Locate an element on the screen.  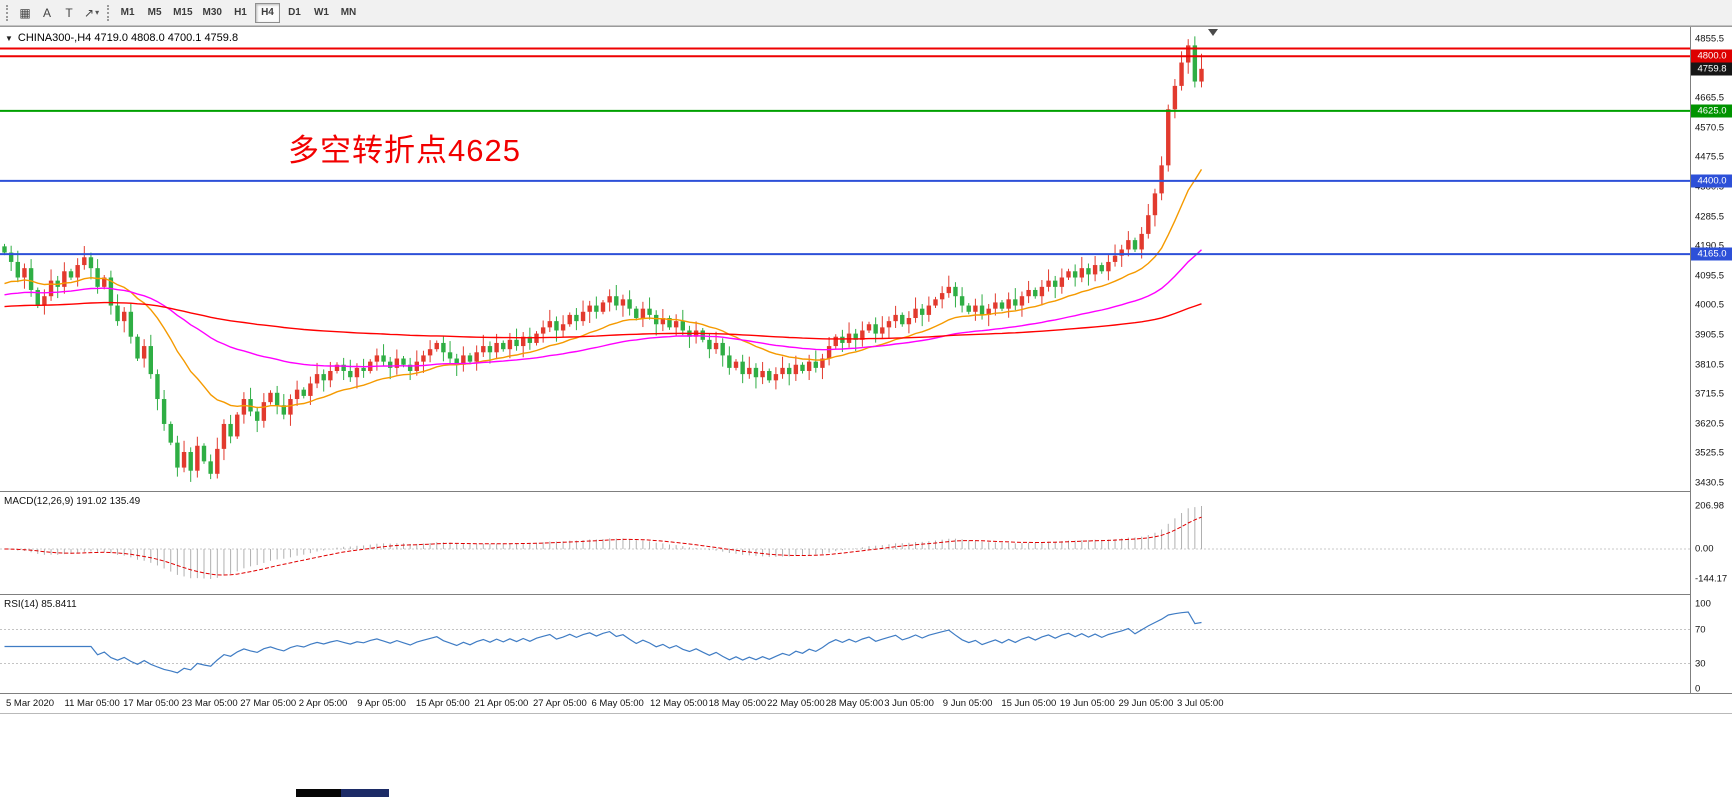
macd-signal-line is located at coordinates (603, 546).